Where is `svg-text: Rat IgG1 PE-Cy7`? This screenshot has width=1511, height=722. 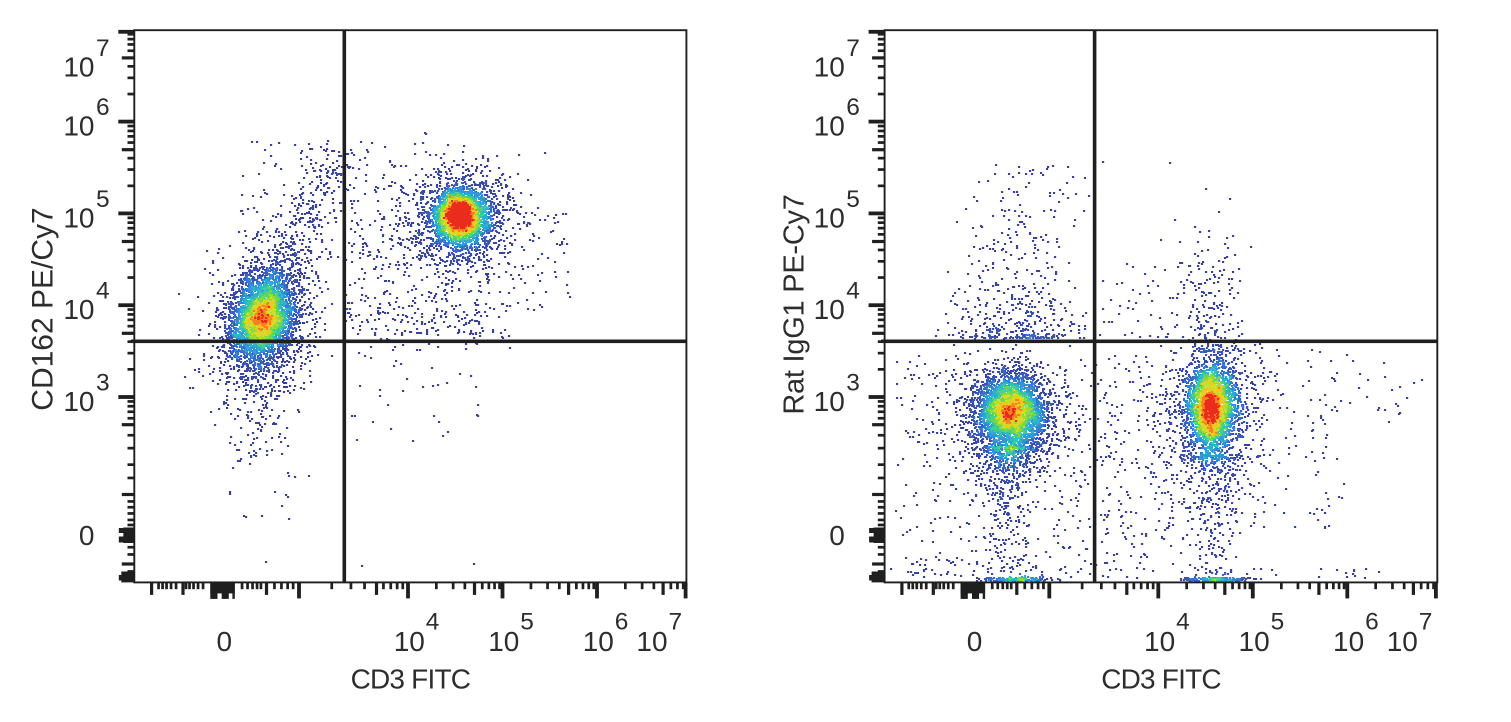
svg-text: Rat IgG1 PE-Cy7 is located at coordinates (795, 304).